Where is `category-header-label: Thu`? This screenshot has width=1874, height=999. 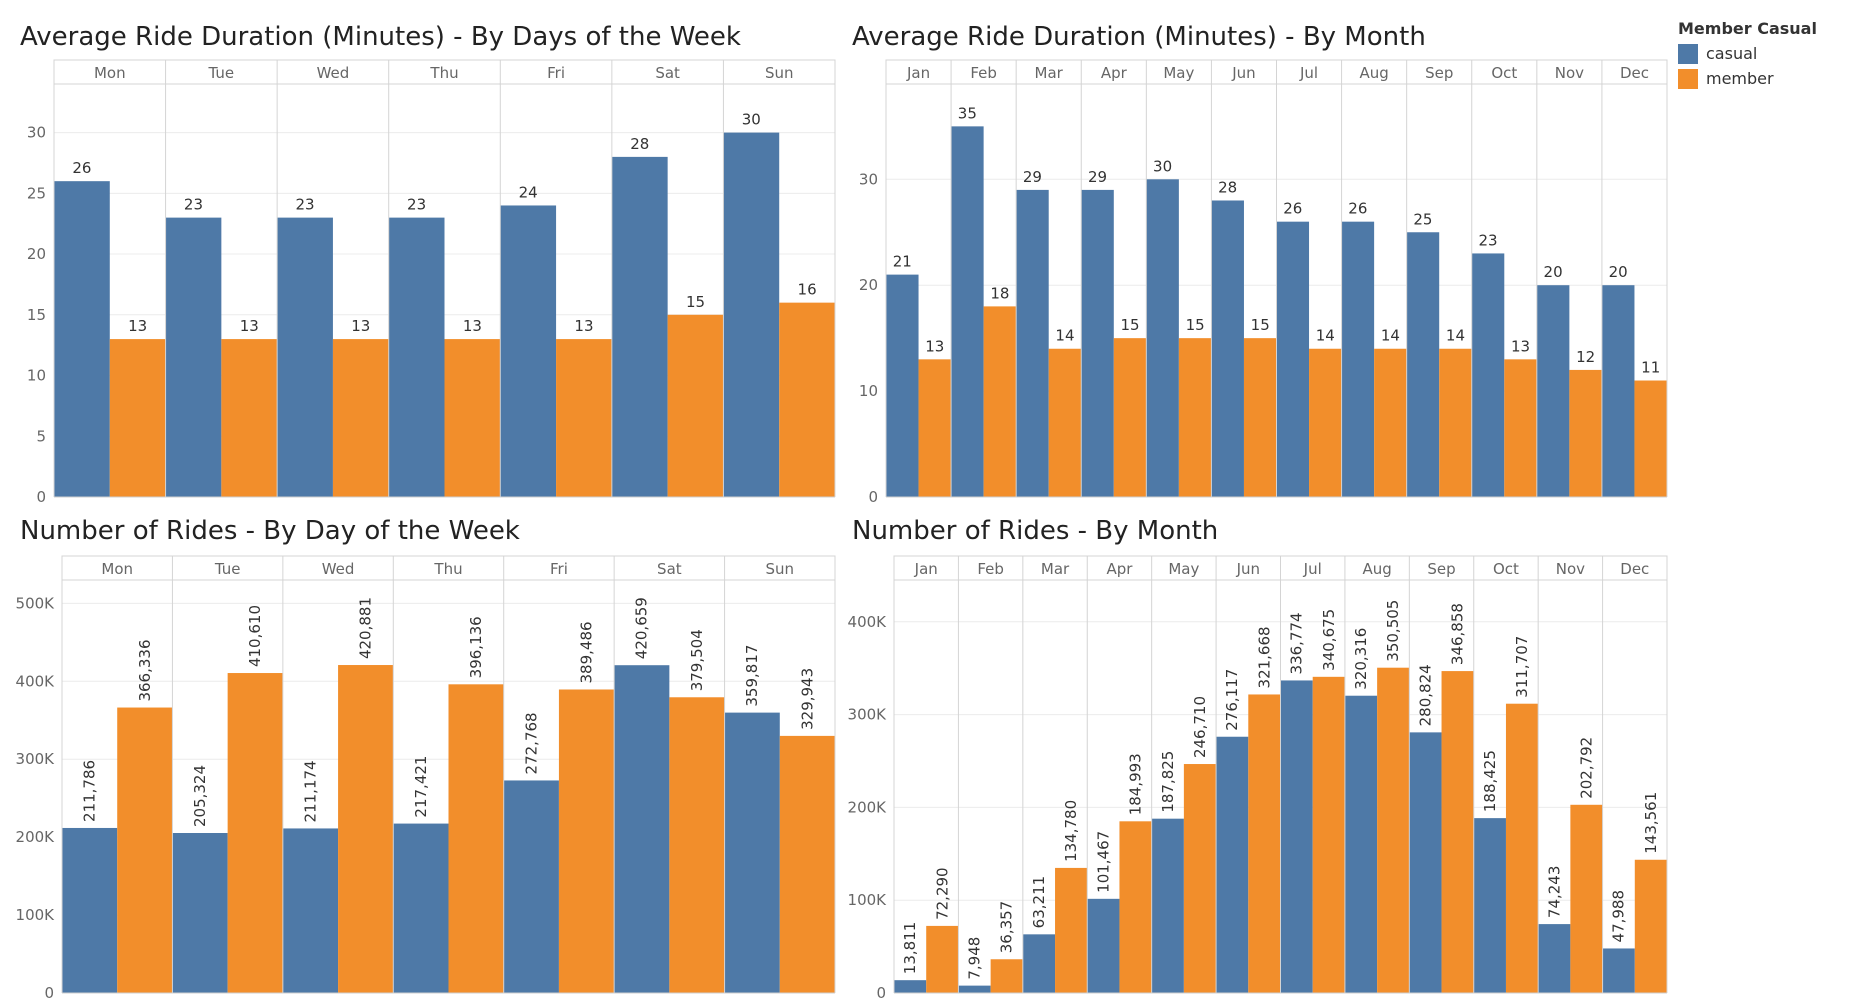 category-header-label: Thu is located at coordinates (443, 73).